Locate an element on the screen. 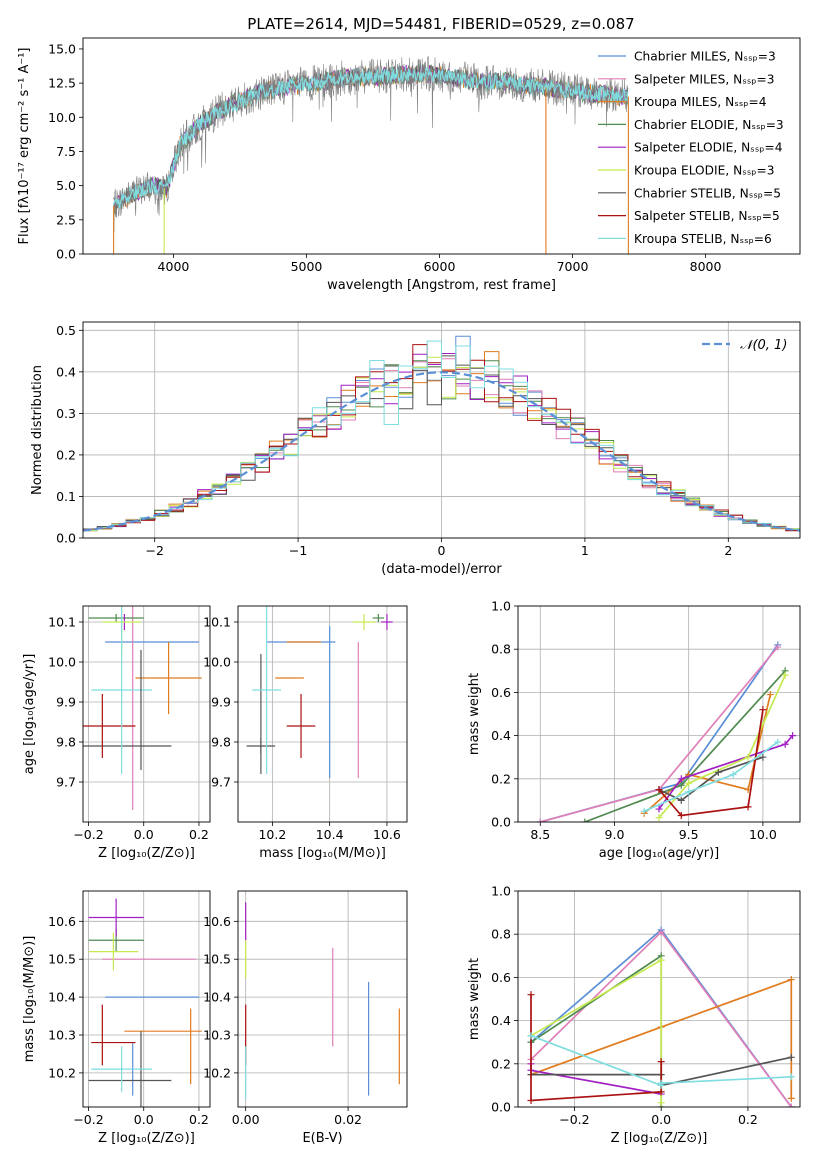 The width and height of the screenshot is (819, 1170). y-tick-label: 0.5 is located at coordinates (66, 330).